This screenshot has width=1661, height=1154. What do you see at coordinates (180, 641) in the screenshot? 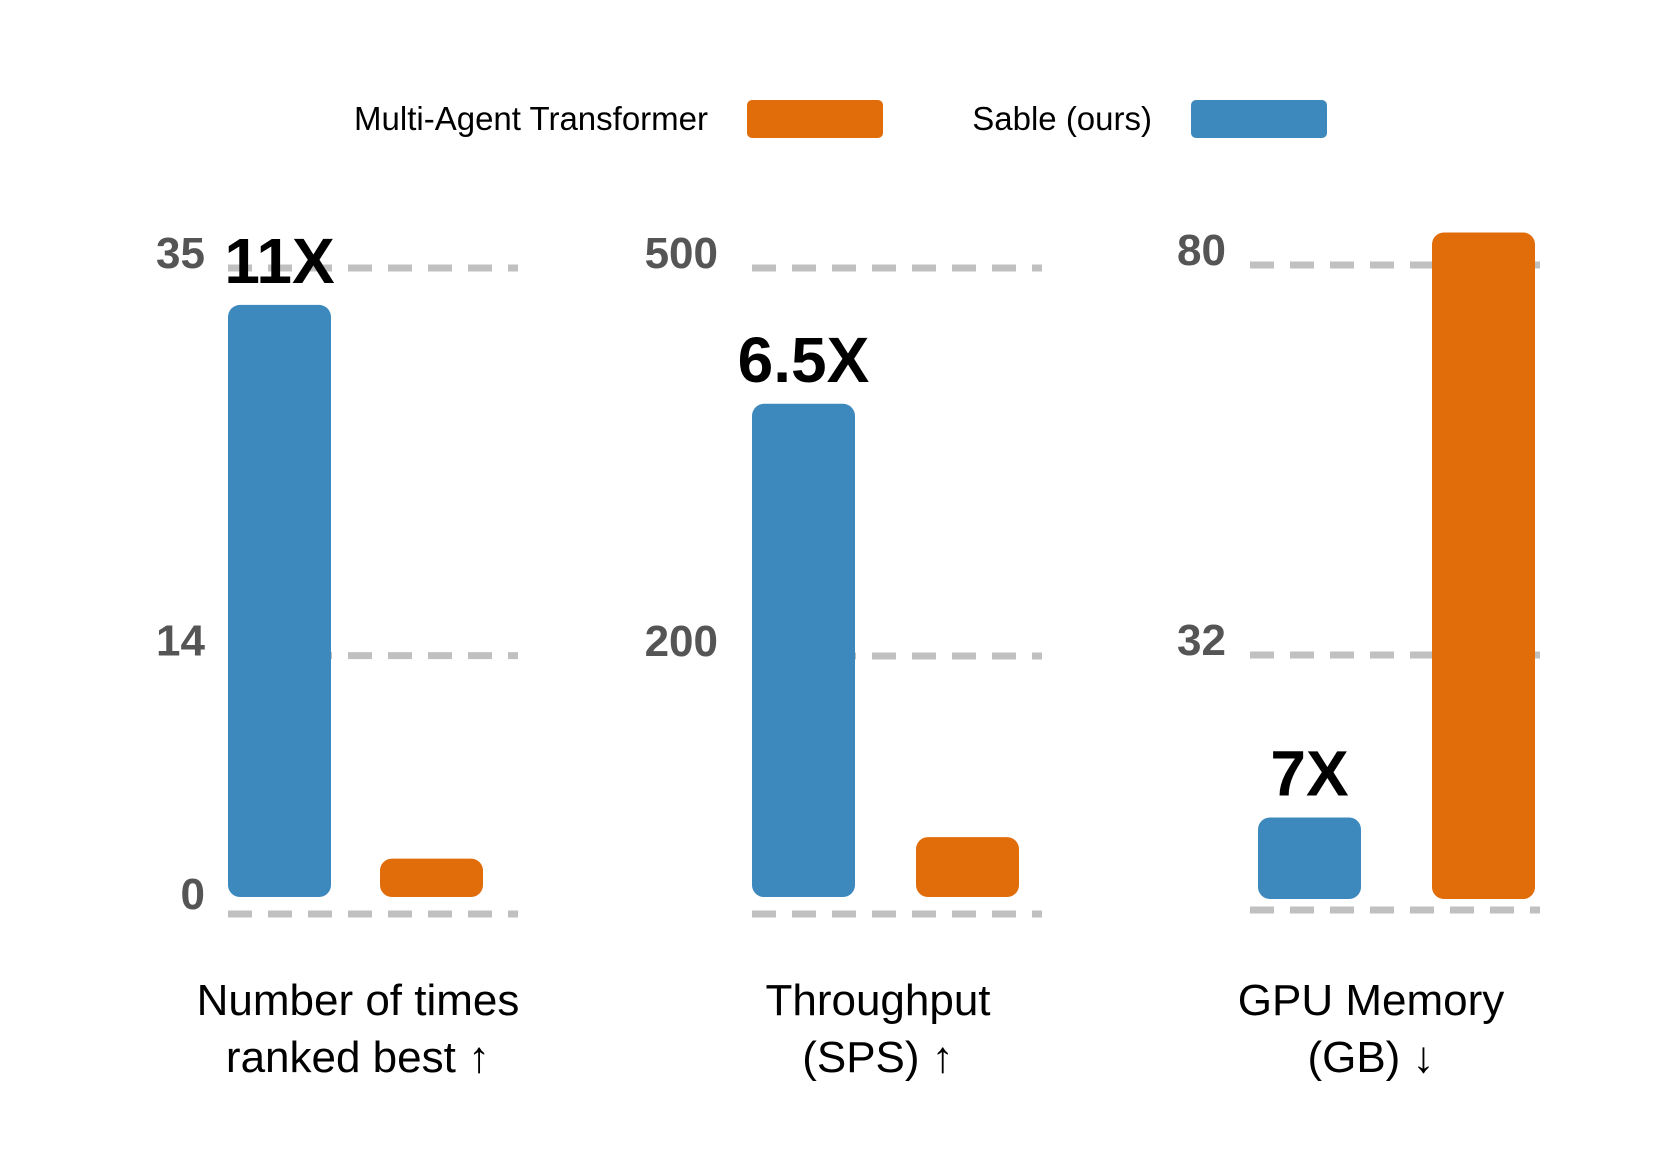
I see `y-tick-label: 14` at bounding box center [180, 641].